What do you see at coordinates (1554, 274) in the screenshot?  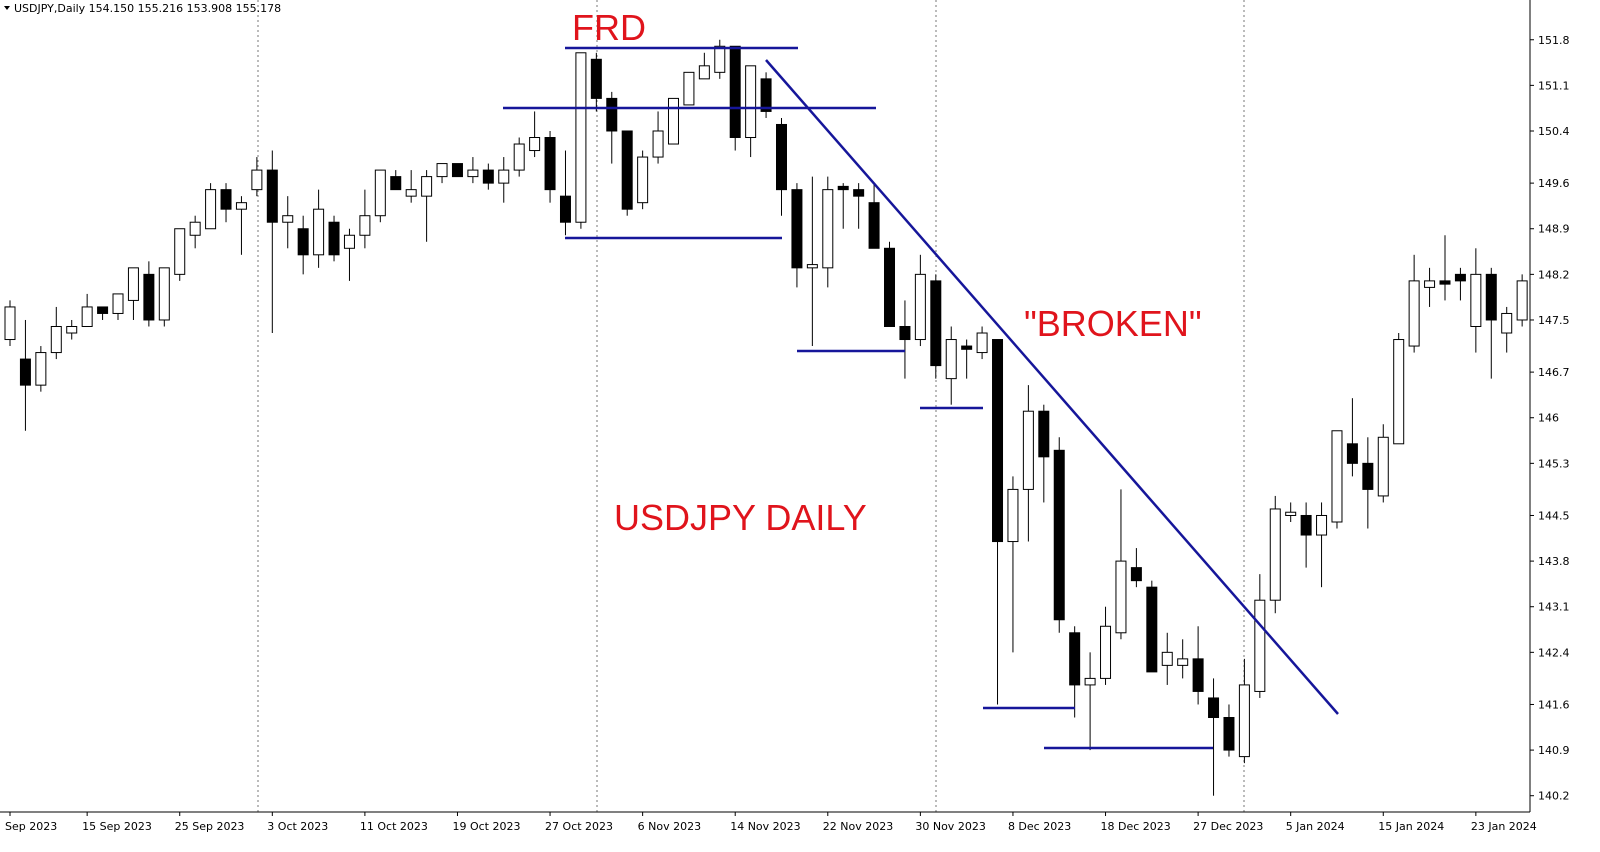 I see `y-tick-label: 148.2` at bounding box center [1554, 274].